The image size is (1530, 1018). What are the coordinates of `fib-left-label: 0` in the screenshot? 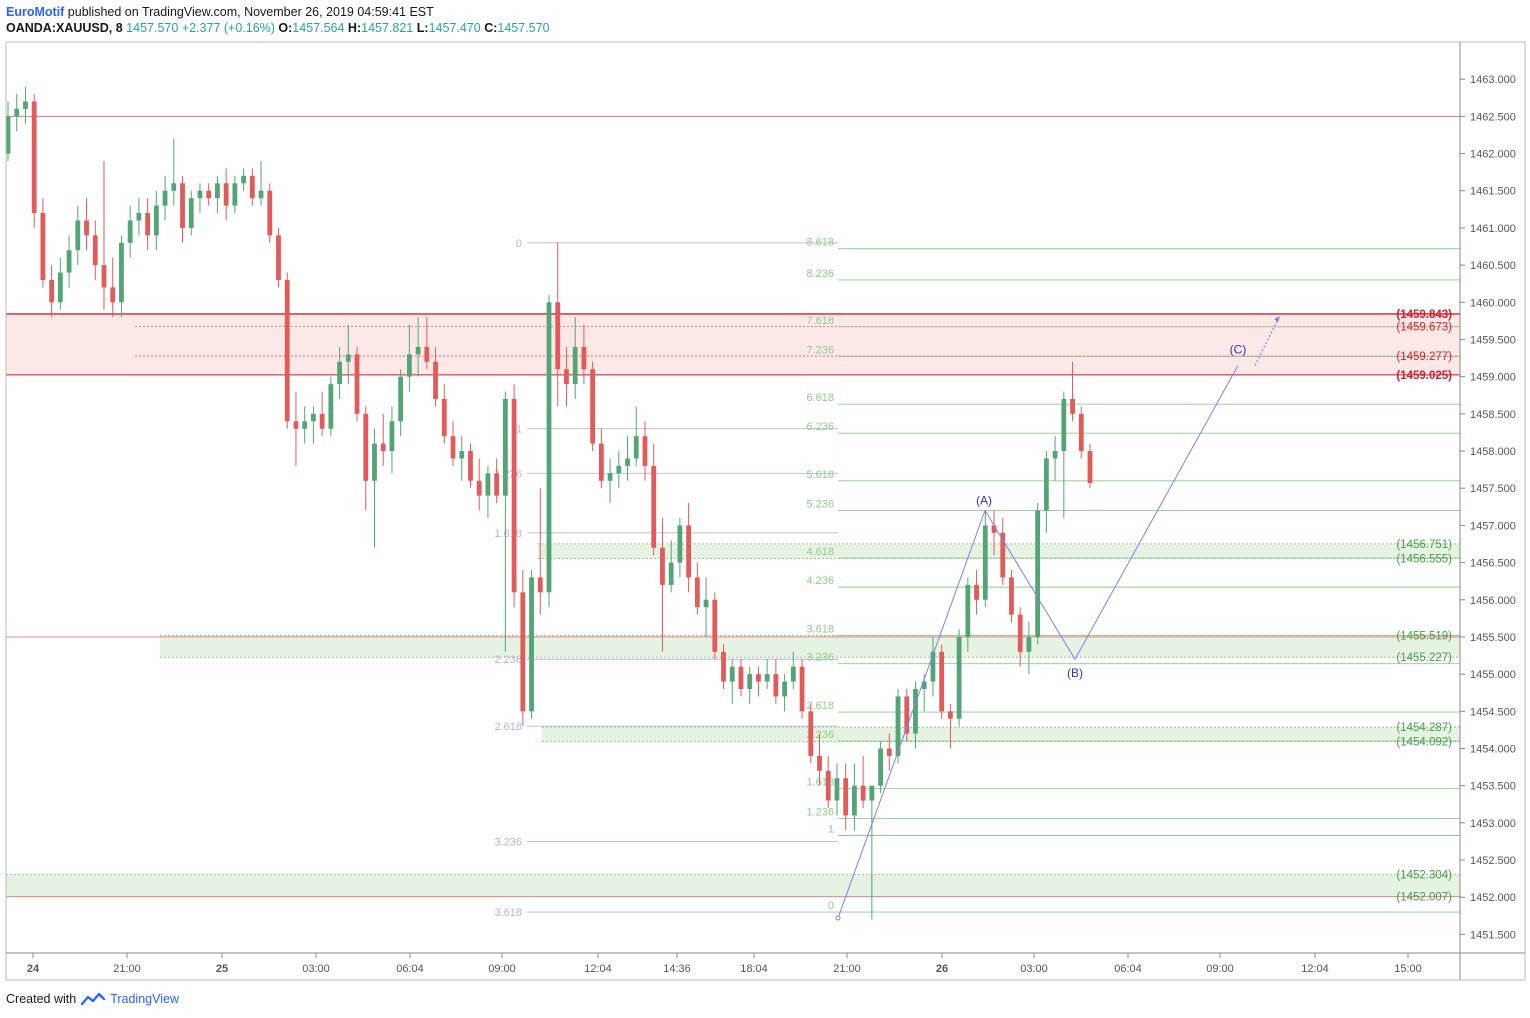 It's located at (519, 244).